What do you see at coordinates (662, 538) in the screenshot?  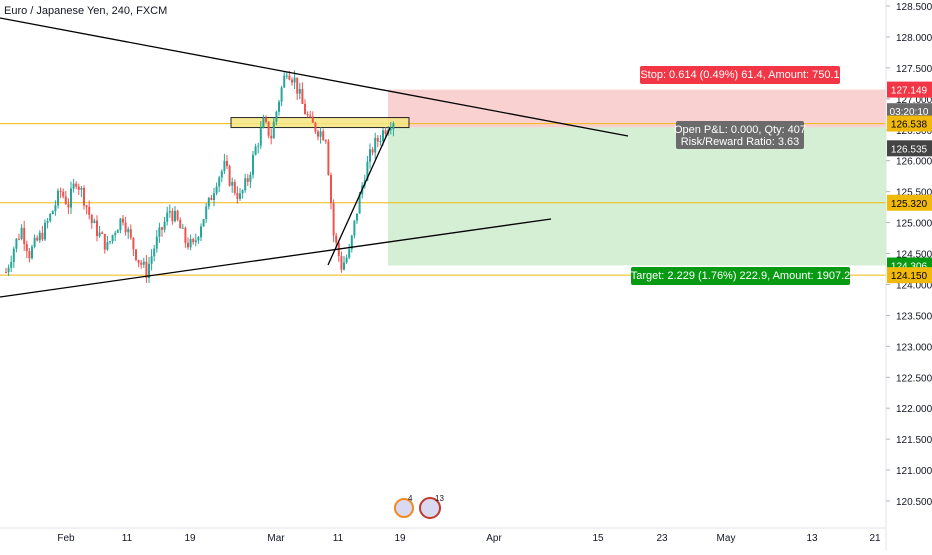 I see `time-tick-label: 23` at bounding box center [662, 538].